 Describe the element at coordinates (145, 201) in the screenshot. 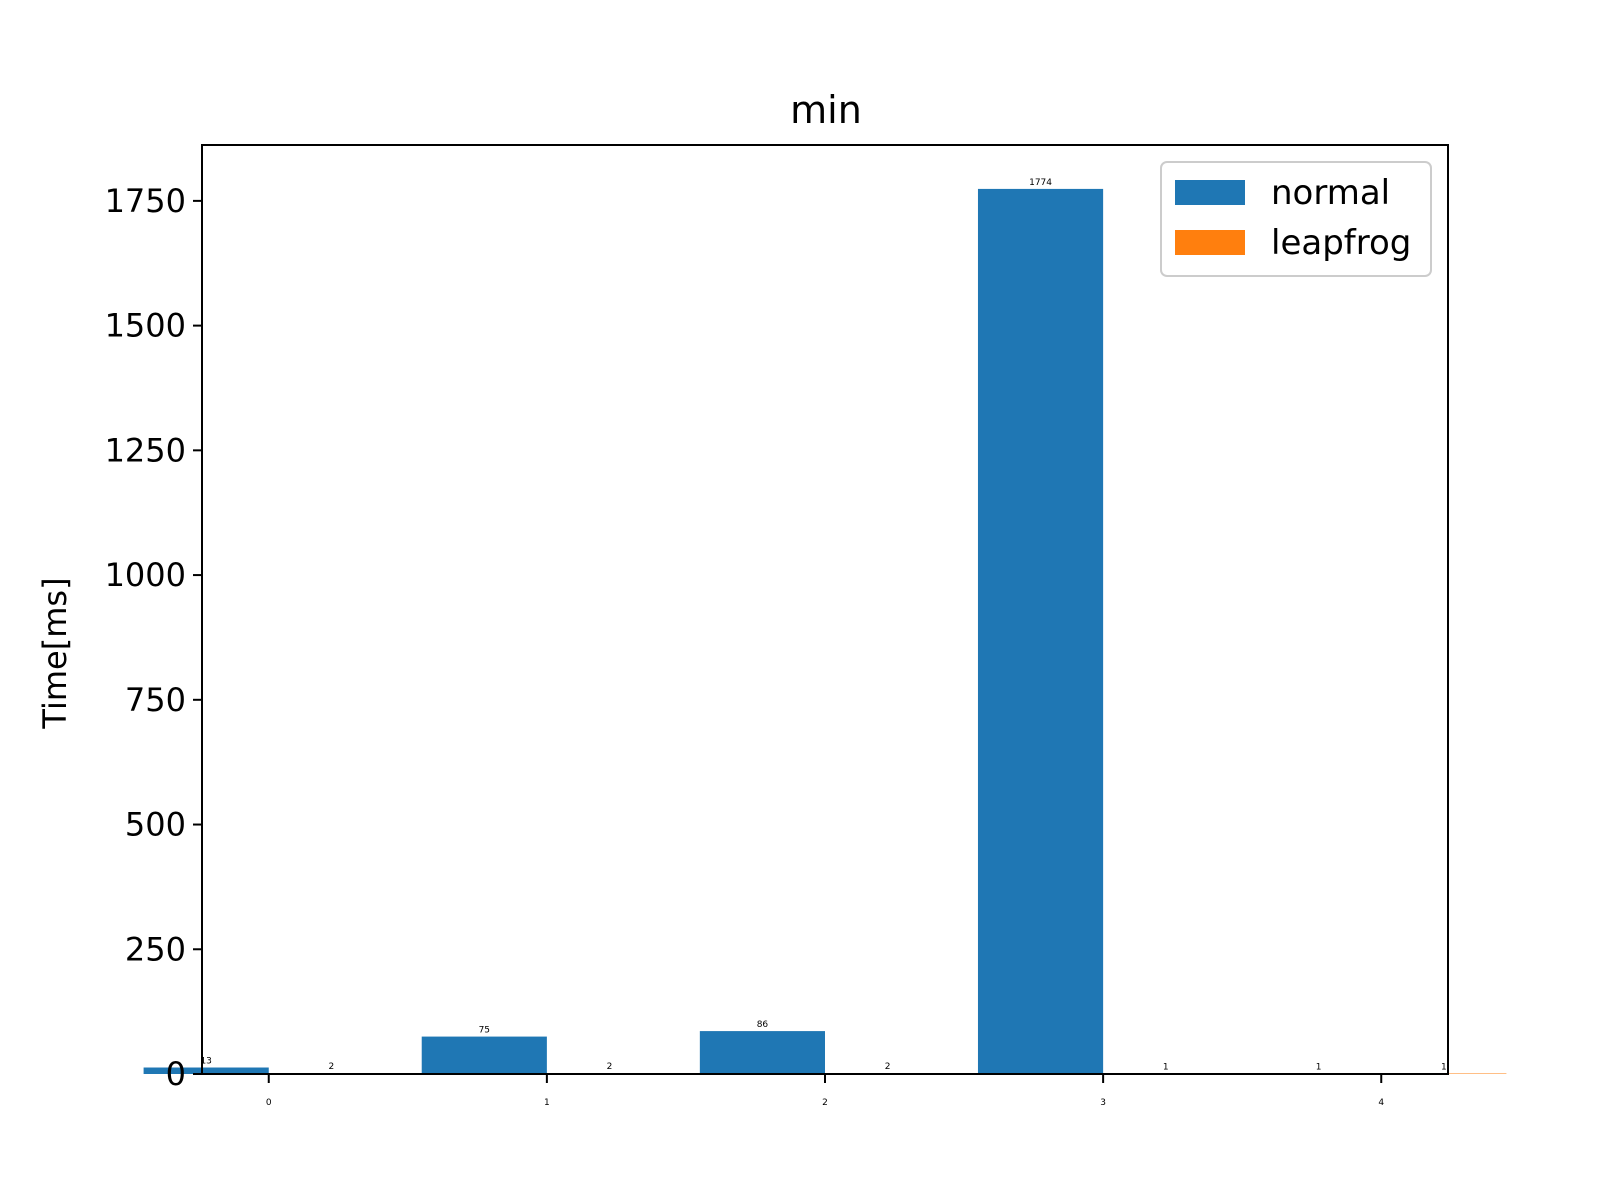

I see `y-tick-label-1750: 1750` at that location.